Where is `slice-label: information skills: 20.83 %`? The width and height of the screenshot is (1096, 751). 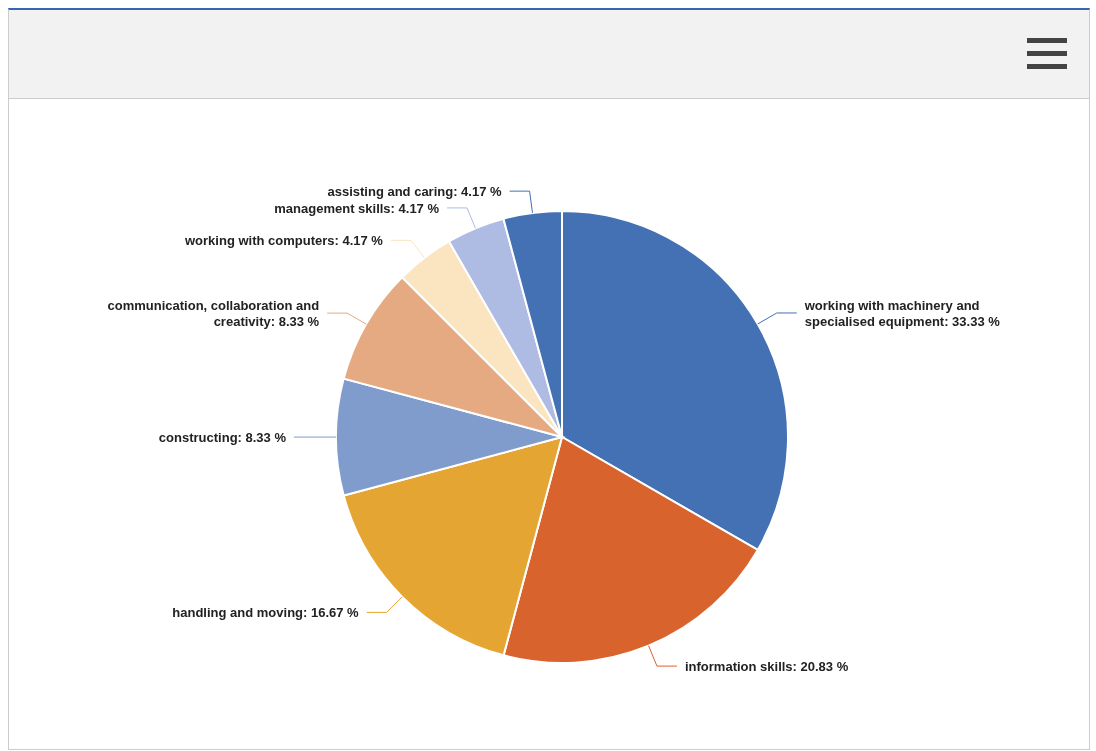
slice-label: information skills: 20.83 % is located at coordinates (766, 666).